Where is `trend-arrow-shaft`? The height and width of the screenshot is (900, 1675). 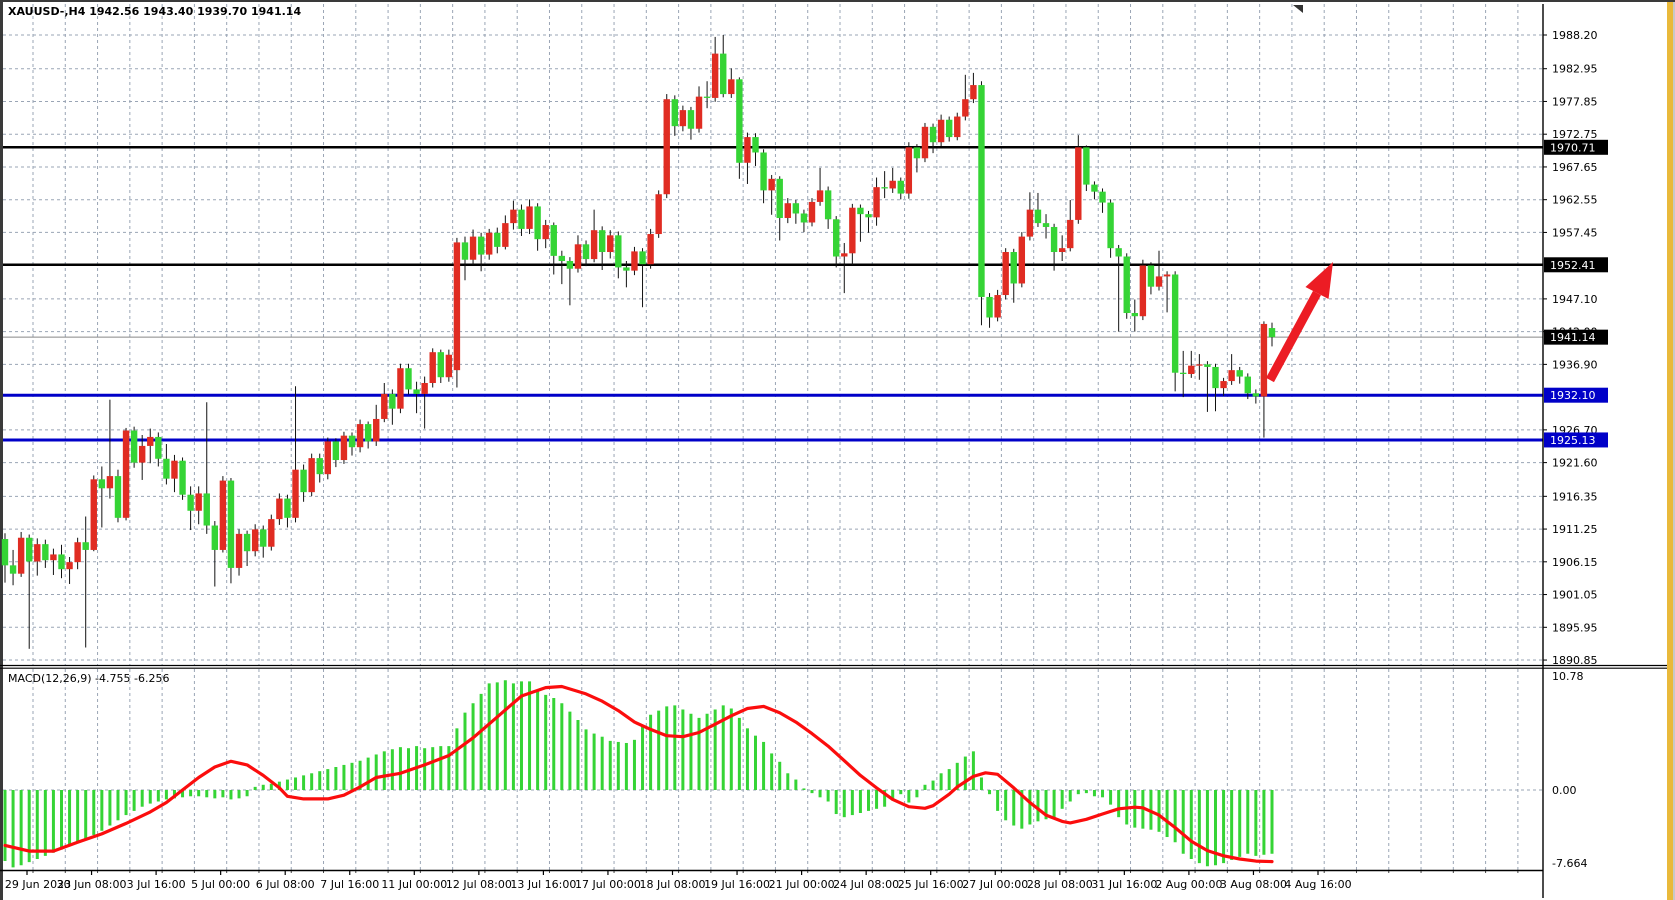 trend-arrow-shaft is located at coordinates (1293, 336).